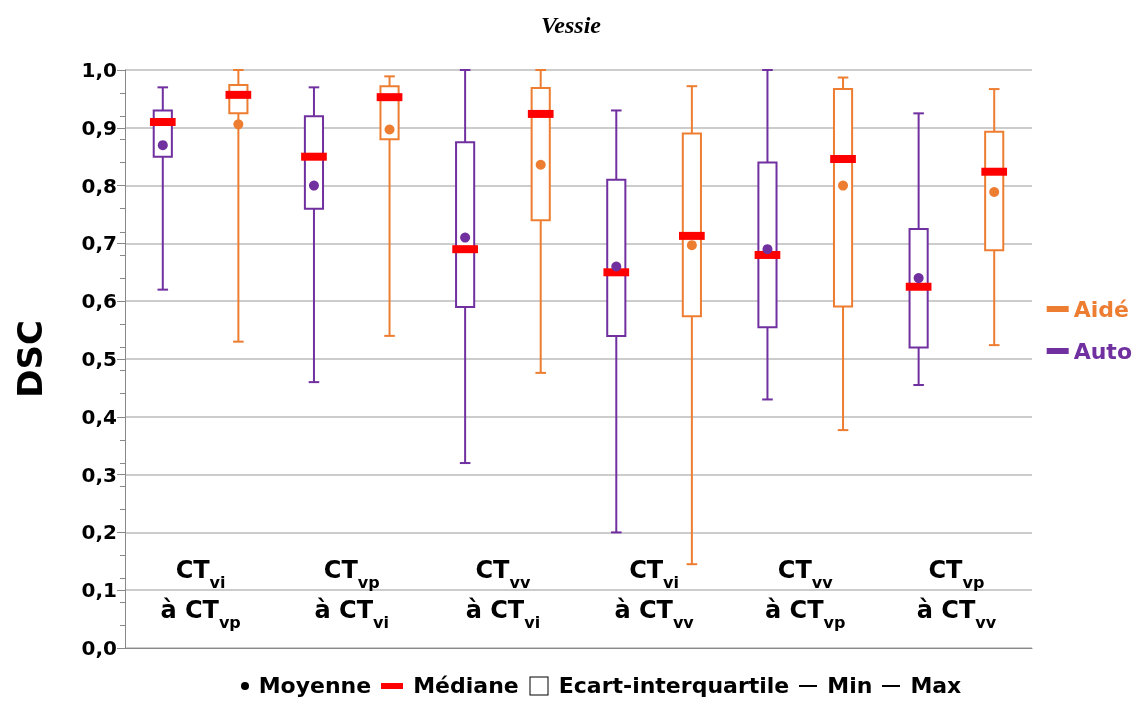 This screenshot has height=711, width=1142. I want to click on y-tick-label: 1,0, so click(99, 70).